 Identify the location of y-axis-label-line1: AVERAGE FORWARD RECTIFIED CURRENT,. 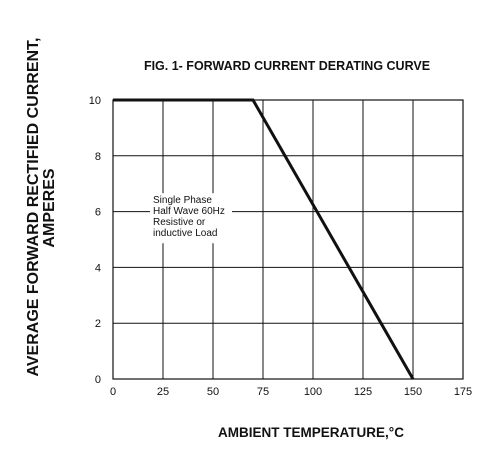
(33, 207).